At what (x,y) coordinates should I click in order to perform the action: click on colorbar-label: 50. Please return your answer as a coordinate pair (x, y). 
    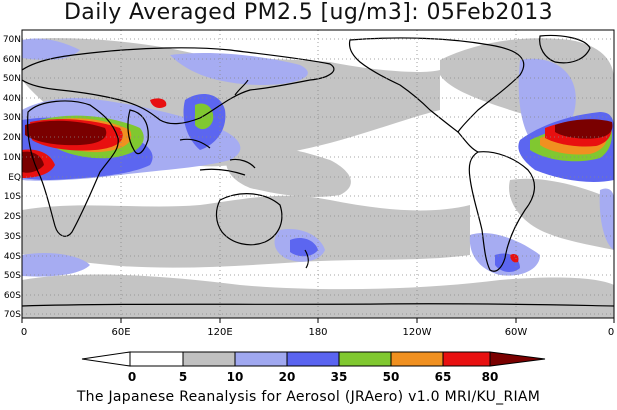
    Looking at the image, I should click on (391, 377).